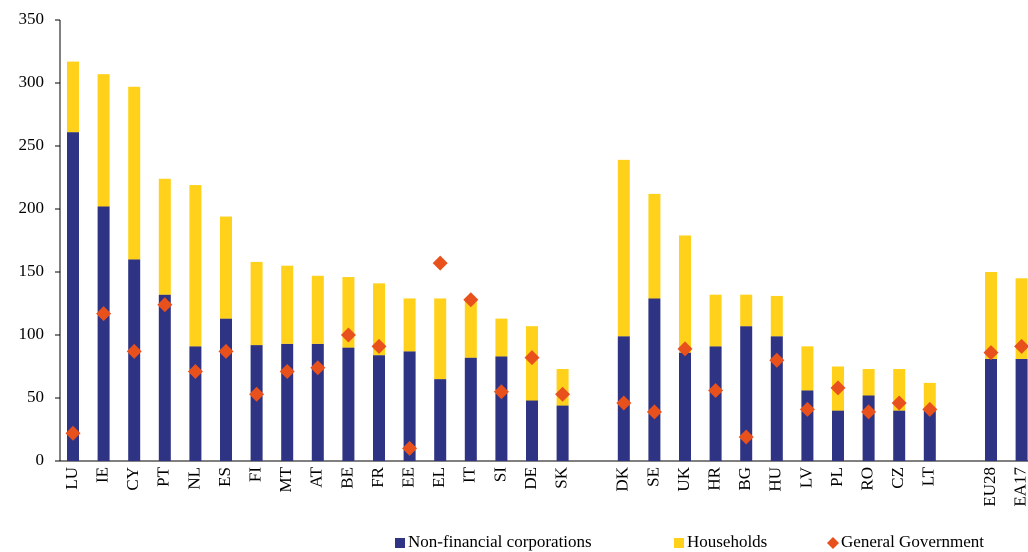  What do you see at coordinates (438, 477) in the screenshot?
I see `x-tick-label: EL` at bounding box center [438, 477].